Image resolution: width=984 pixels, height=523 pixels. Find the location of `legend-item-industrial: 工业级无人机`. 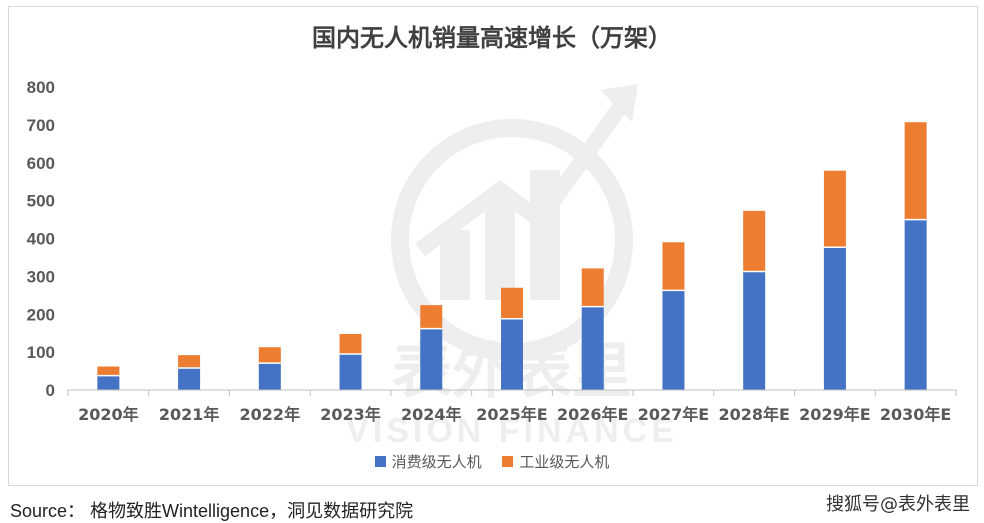

legend-item-industrial: 工业级无人机 is located at coordinates (555, 461).